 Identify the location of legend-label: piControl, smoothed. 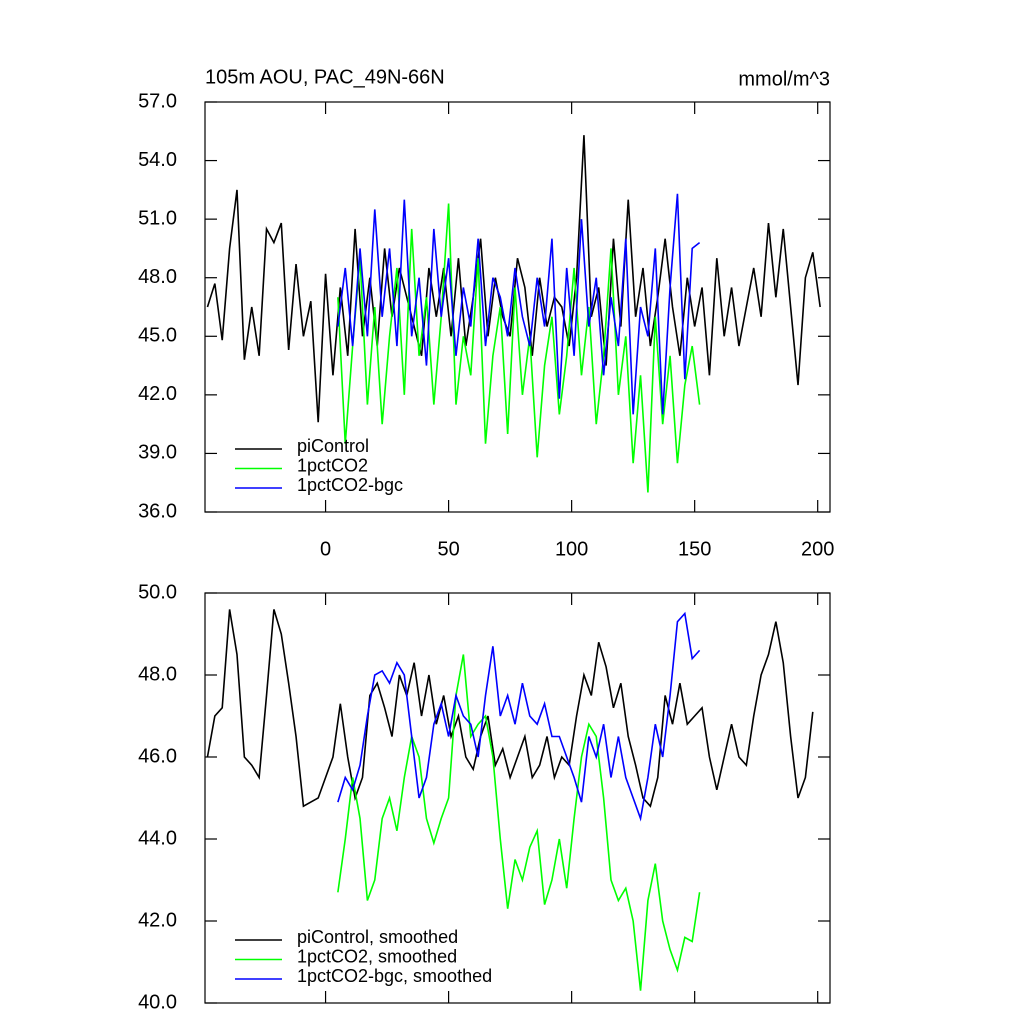
(377, 937).